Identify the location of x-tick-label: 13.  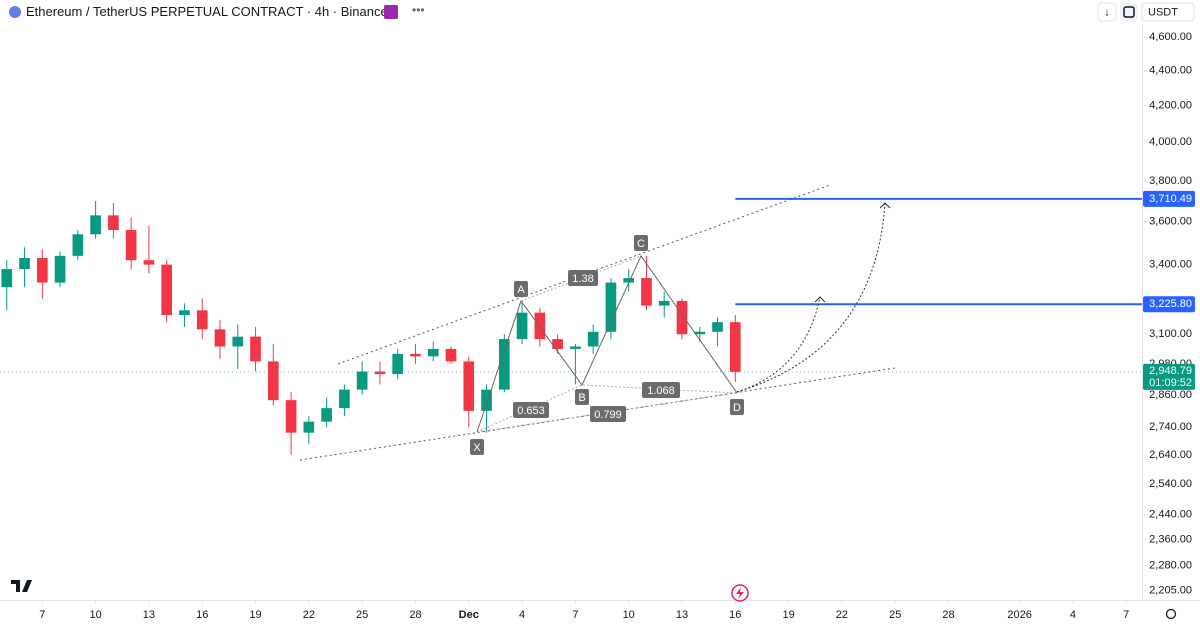
(149, 615).